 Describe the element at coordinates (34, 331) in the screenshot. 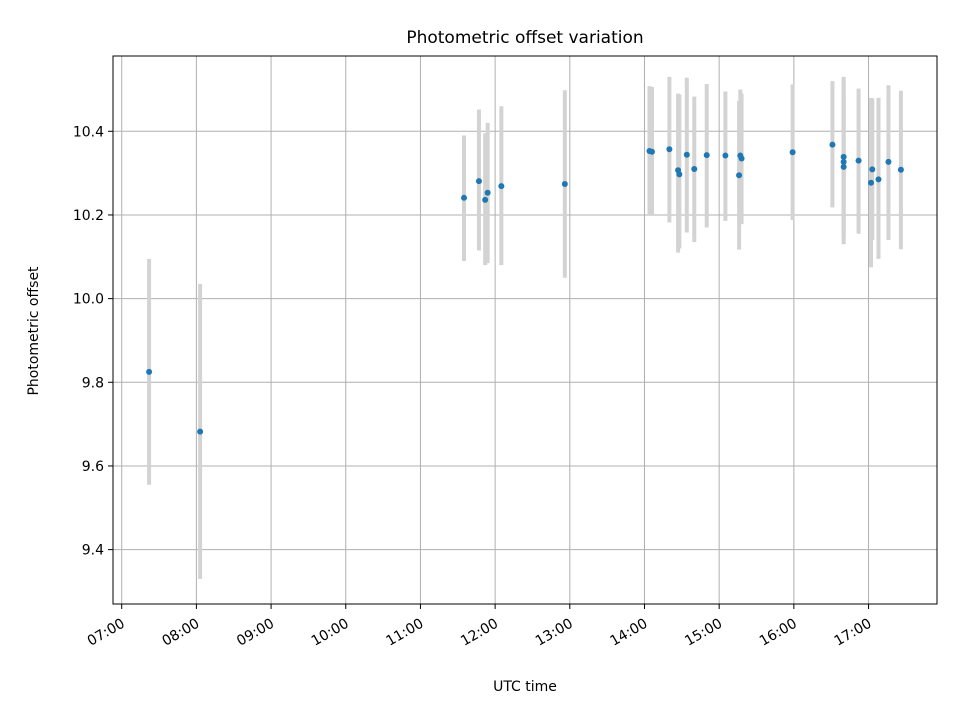

I see `y-axis-label: Photometric offset` at that location.